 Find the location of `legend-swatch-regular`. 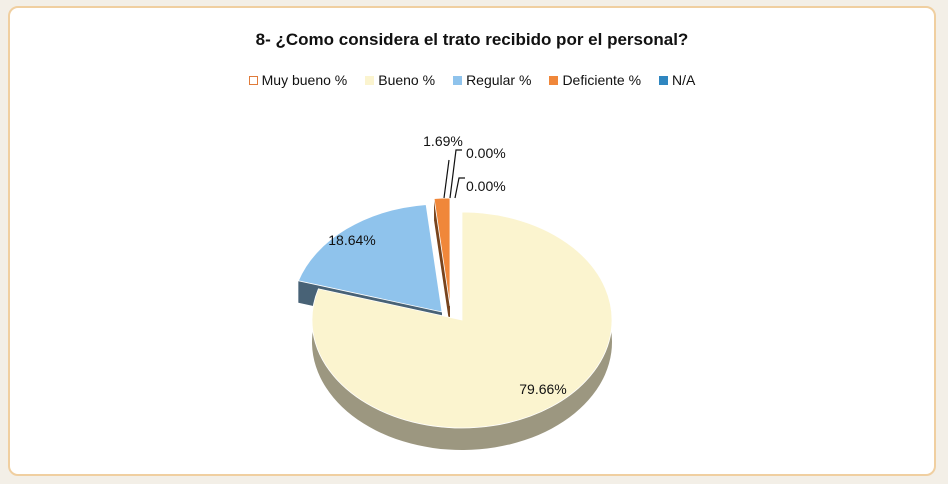

legend-swatch-regular is located at coordinates (458, 80).